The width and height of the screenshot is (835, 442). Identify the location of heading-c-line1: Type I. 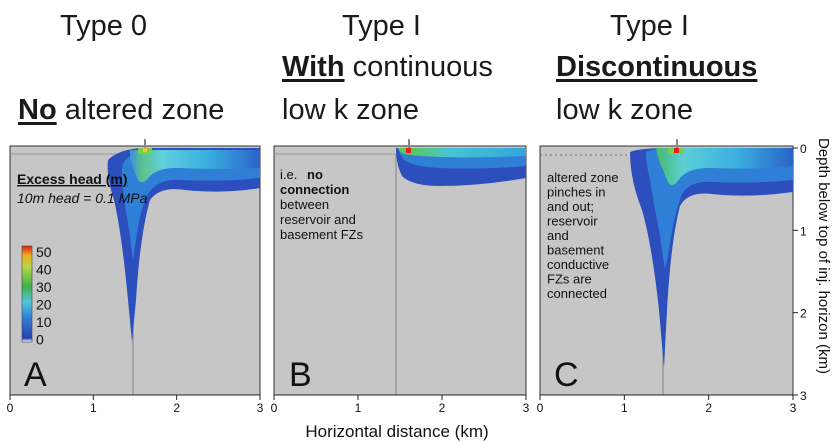
(649, 26).